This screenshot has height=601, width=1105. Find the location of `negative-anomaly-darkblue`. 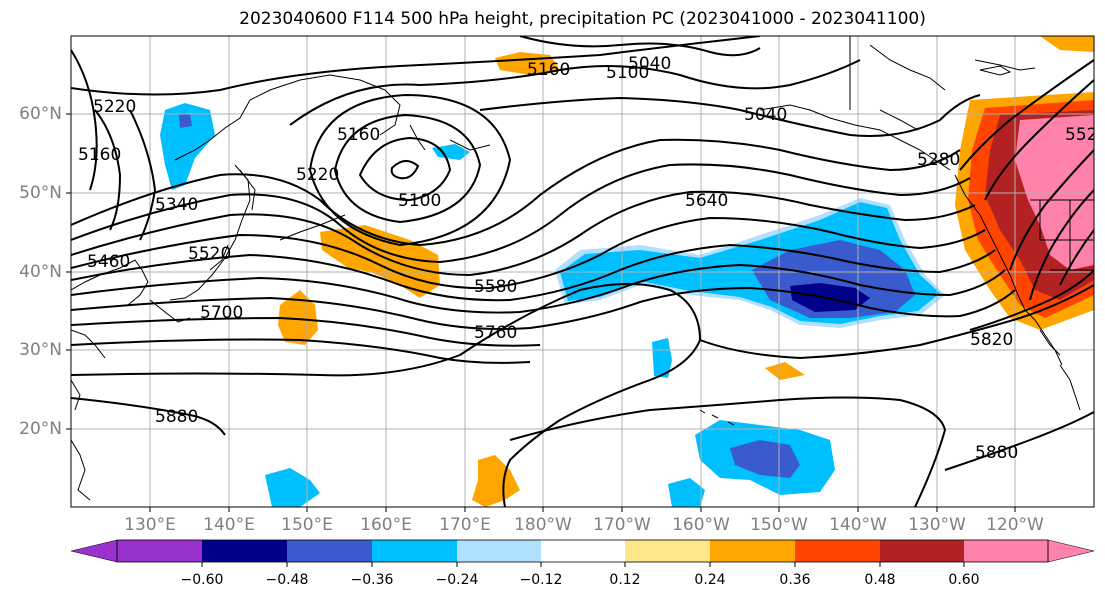

negative-anomaly-darkblue is located at coordinates (830, 297).